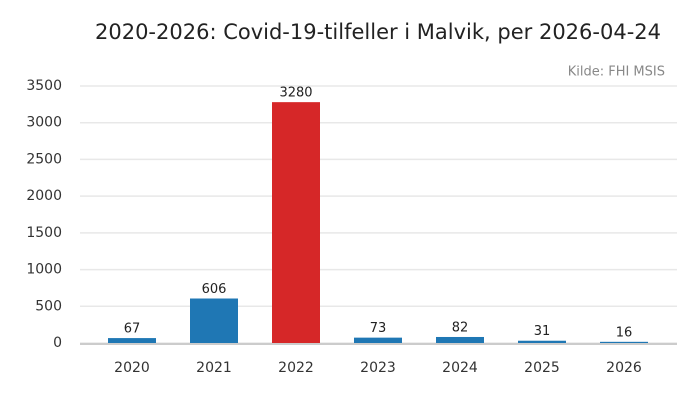 The width and height of the screenshot is (700, 400). Describe the element at coordinates (44, 233) in the screenshot. I see `y-tick-label: 1500` at that location.